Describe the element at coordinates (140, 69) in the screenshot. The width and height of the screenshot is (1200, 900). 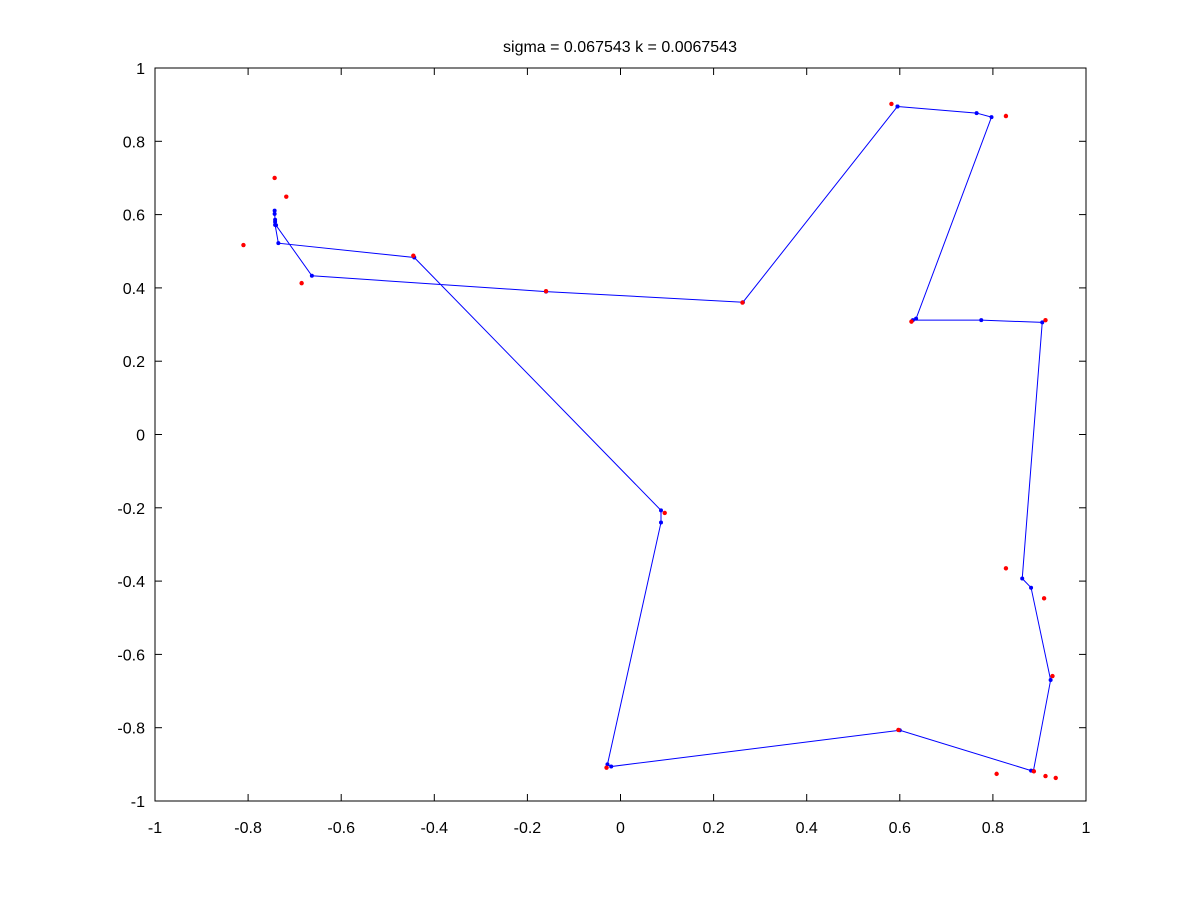
I see `y-tick-label: 1` at that location.